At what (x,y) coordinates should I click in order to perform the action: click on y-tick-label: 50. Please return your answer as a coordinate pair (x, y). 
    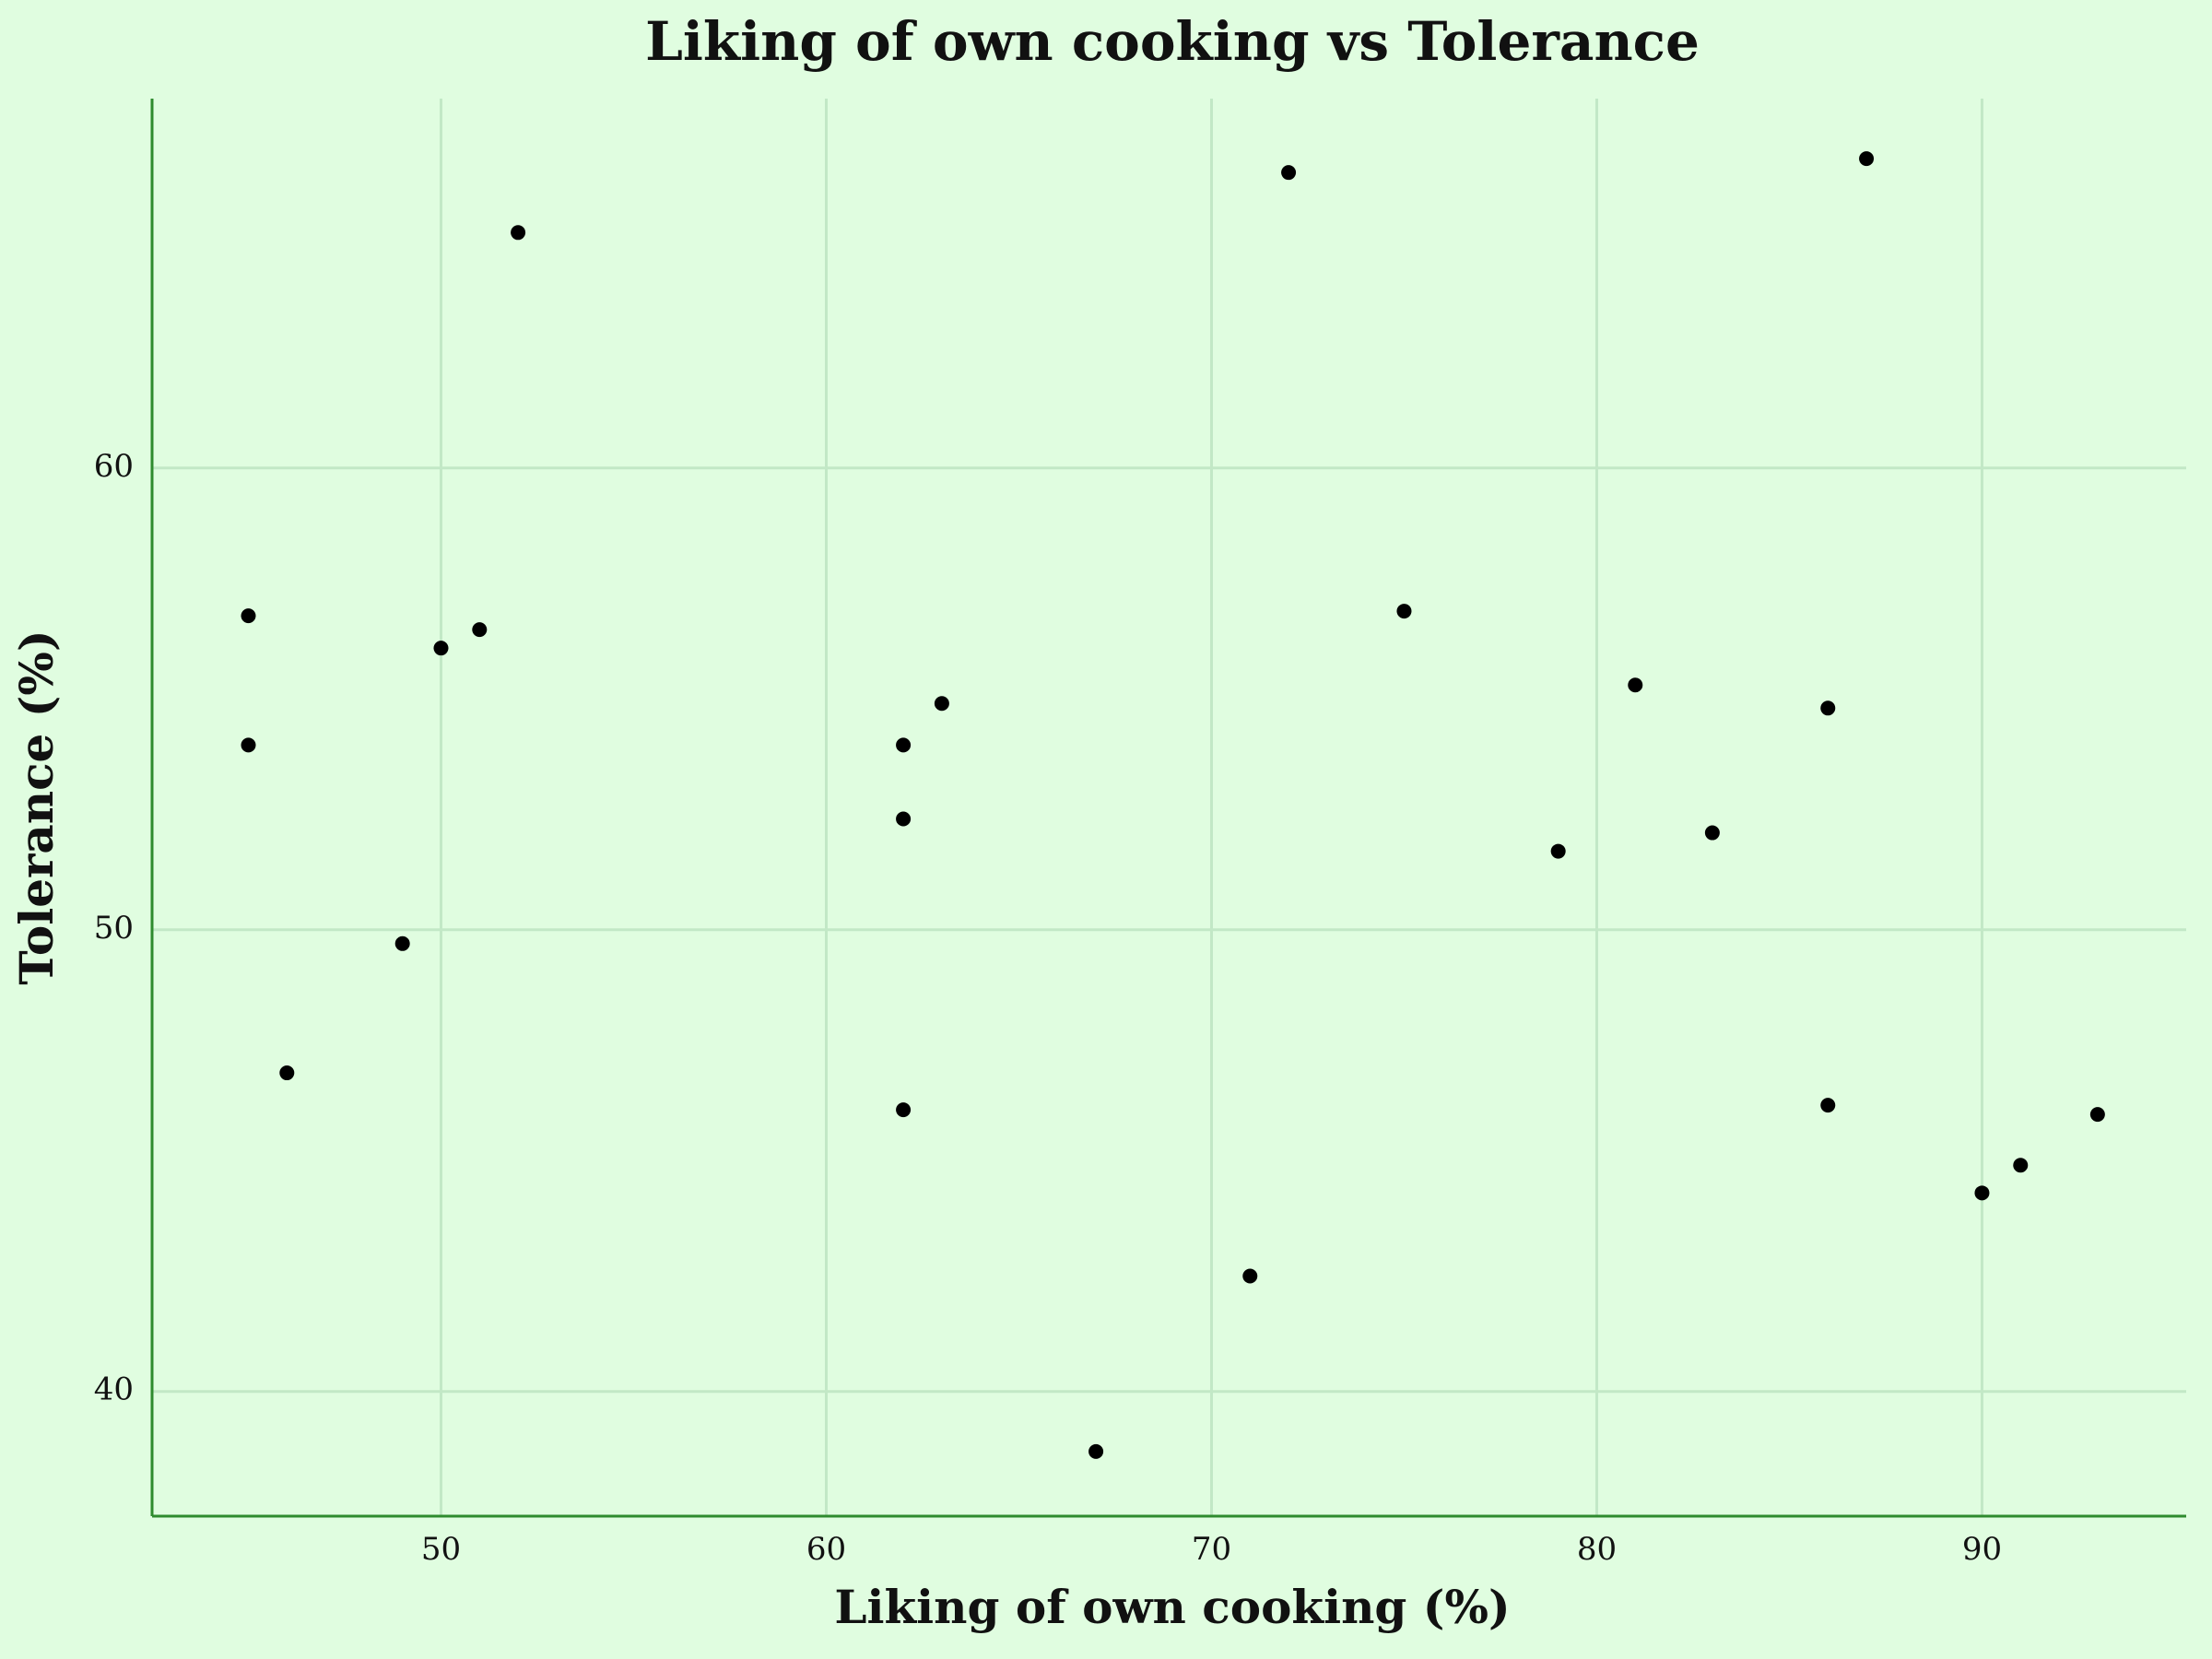
    Looking at the image, I should click on (114, 928).